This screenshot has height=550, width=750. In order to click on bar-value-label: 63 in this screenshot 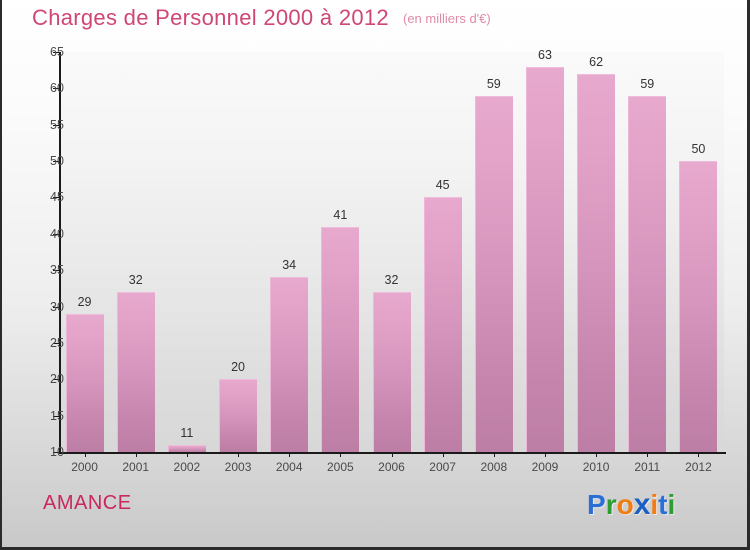, I will do `click(545, 54)`.